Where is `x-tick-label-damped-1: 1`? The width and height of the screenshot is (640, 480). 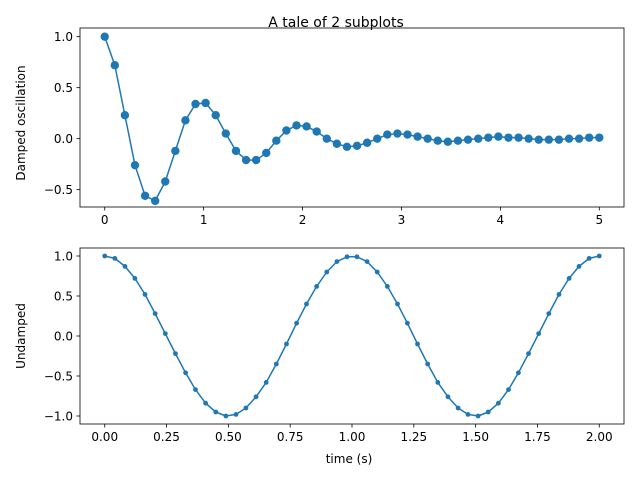
x-tick-label-damped-1: 1 is located at coordinates (204, 220).